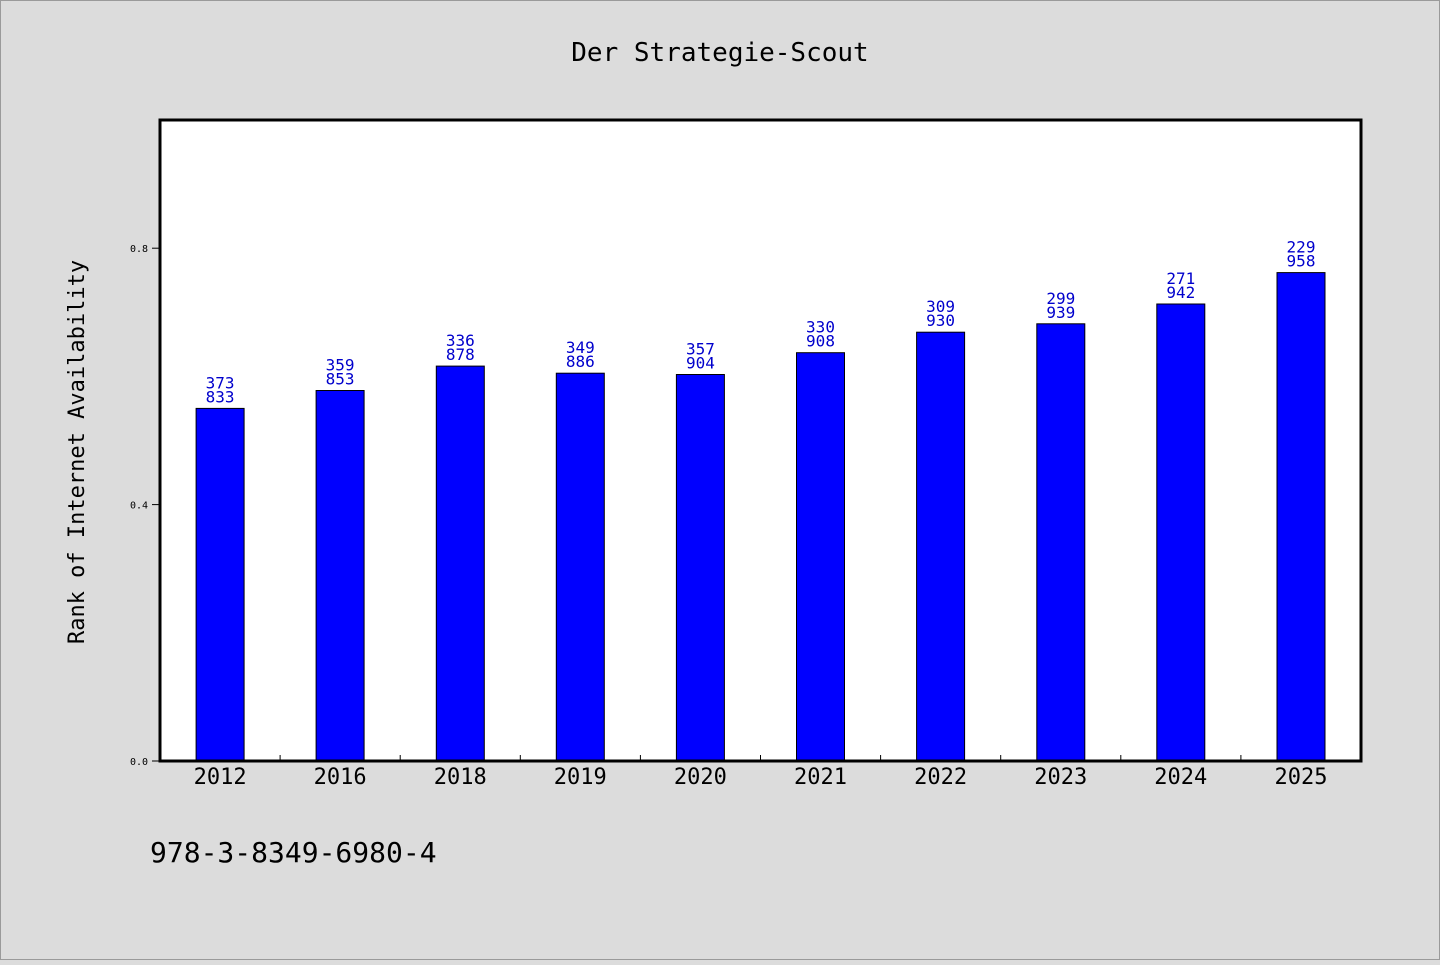 This screenshot has height=965, width=1440. I want to click on bar-data-label: 904, so click(700, 363).